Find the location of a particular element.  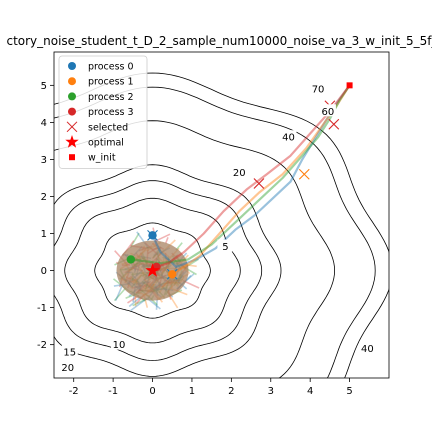

legend-label: process 3 is located at coordinates (111, 112).